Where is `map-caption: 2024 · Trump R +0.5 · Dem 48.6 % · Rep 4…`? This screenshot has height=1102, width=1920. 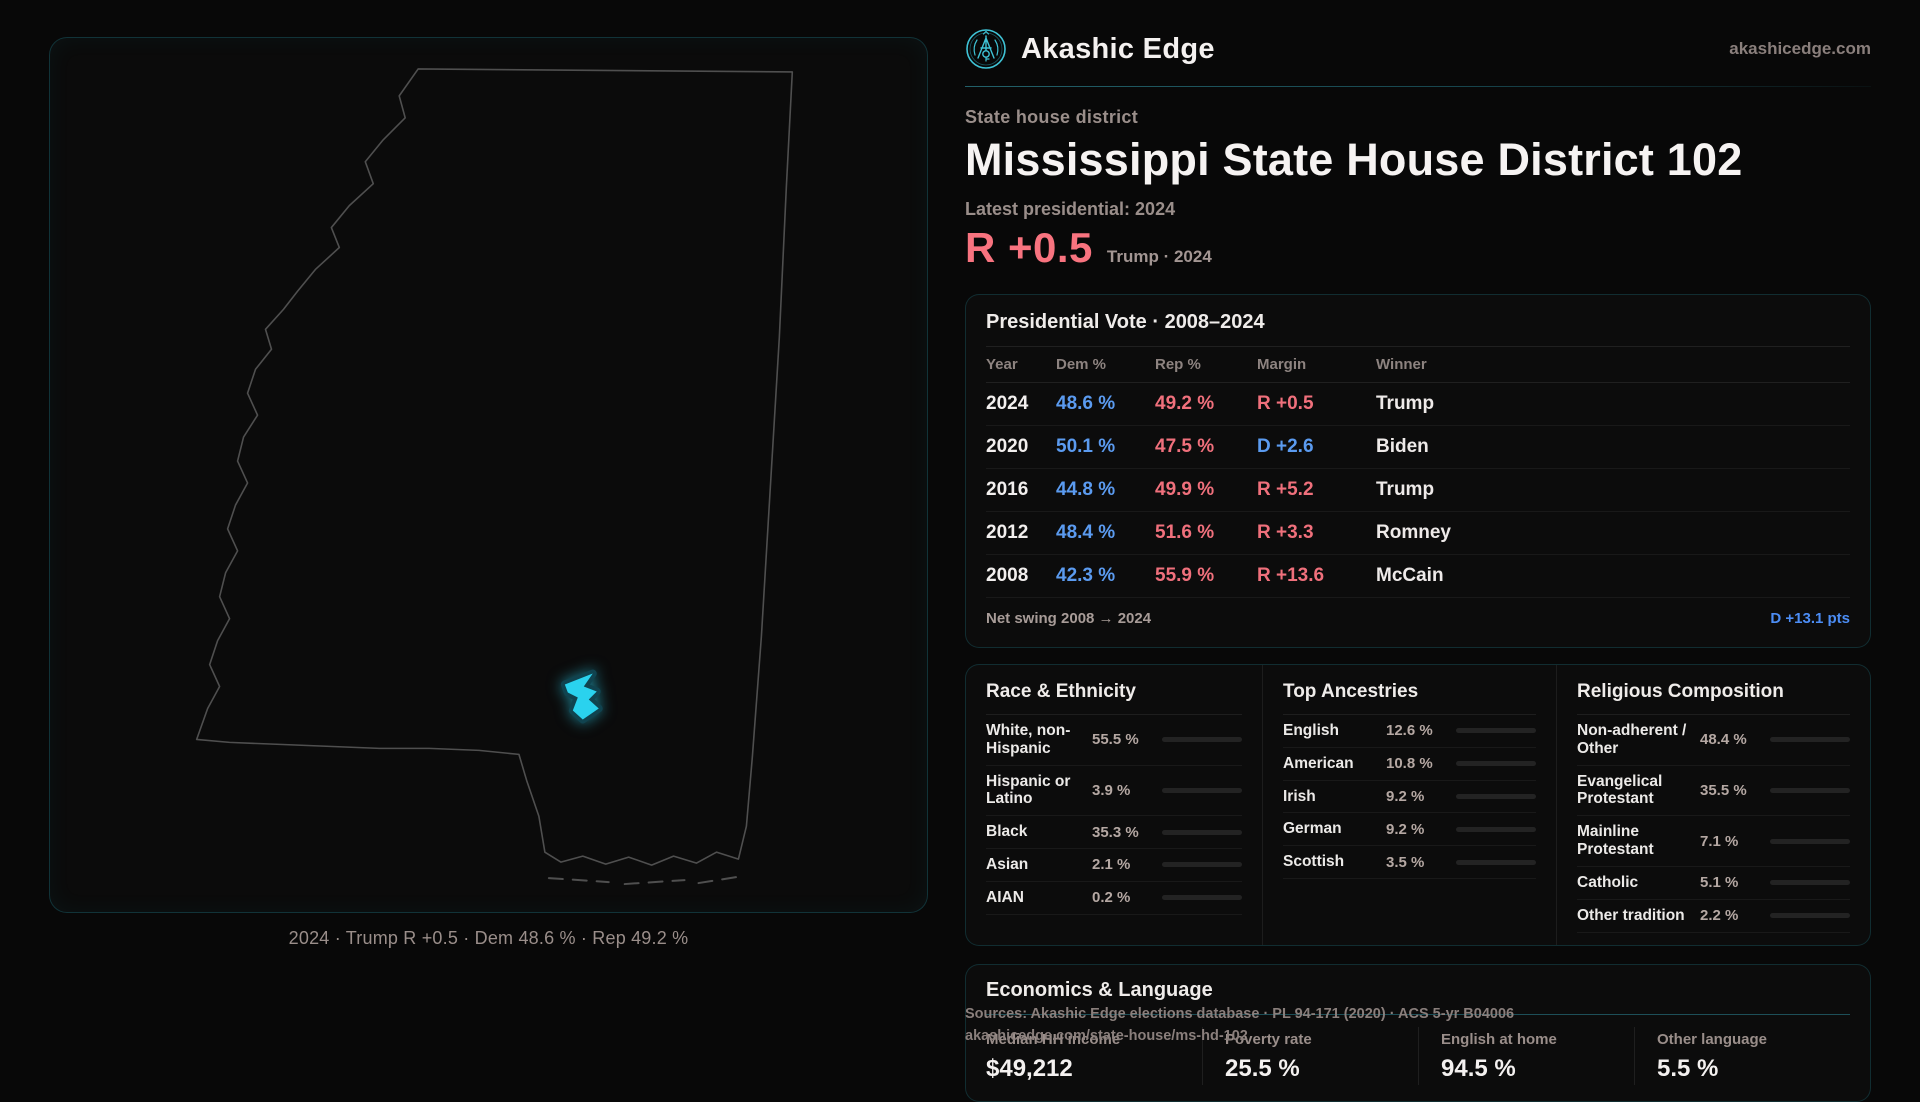 map-caption: 2024 · Trump R +0.5 · Dem 48.6 % · Rep 4… is located at coordinates (488, 938).